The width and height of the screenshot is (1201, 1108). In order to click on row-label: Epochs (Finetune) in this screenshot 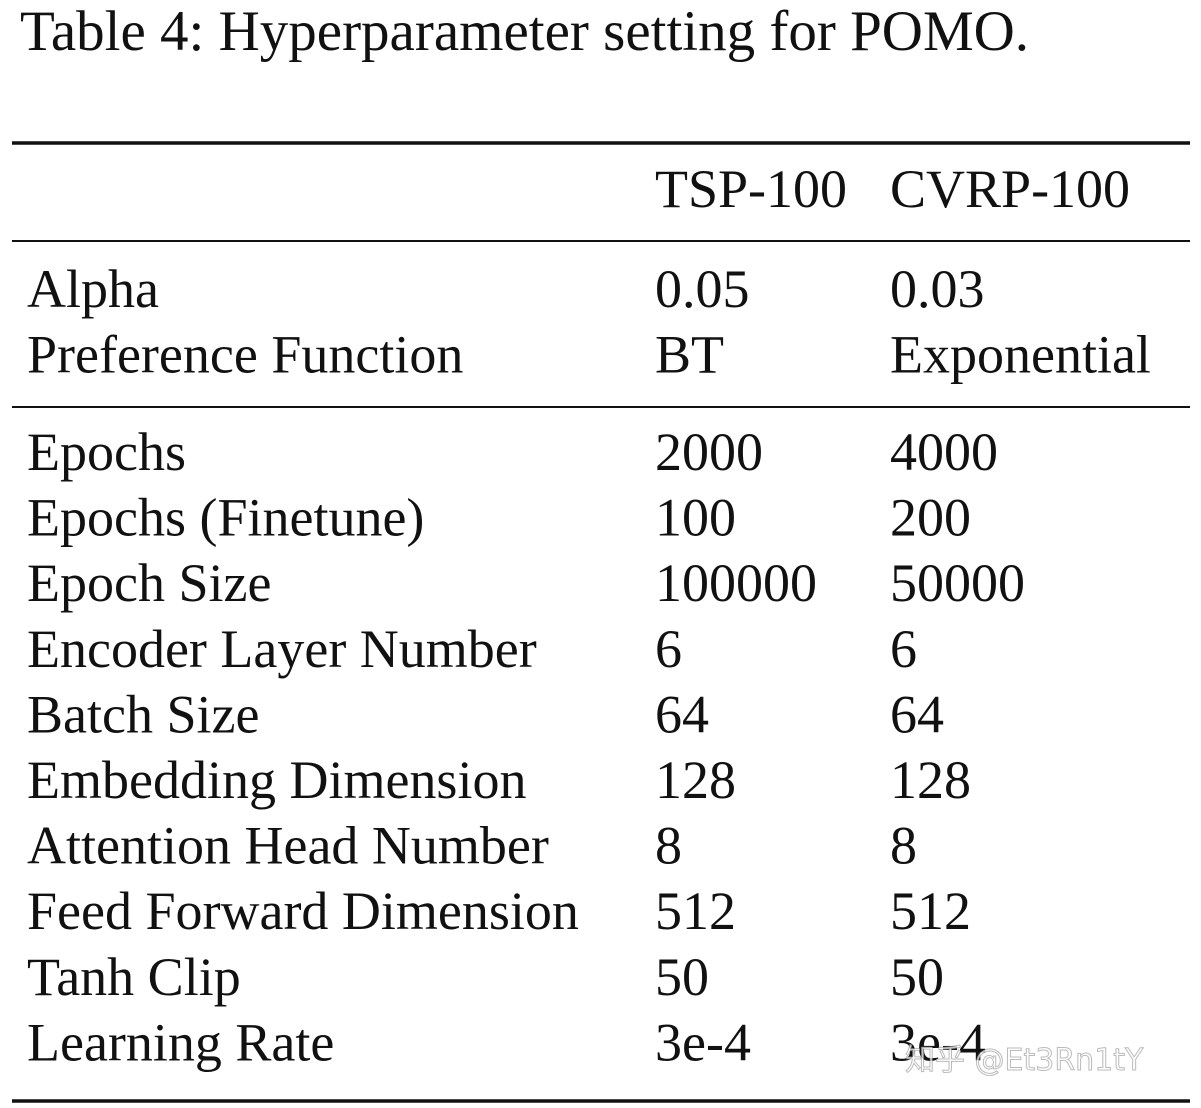, I will do `click(225, 518)`.